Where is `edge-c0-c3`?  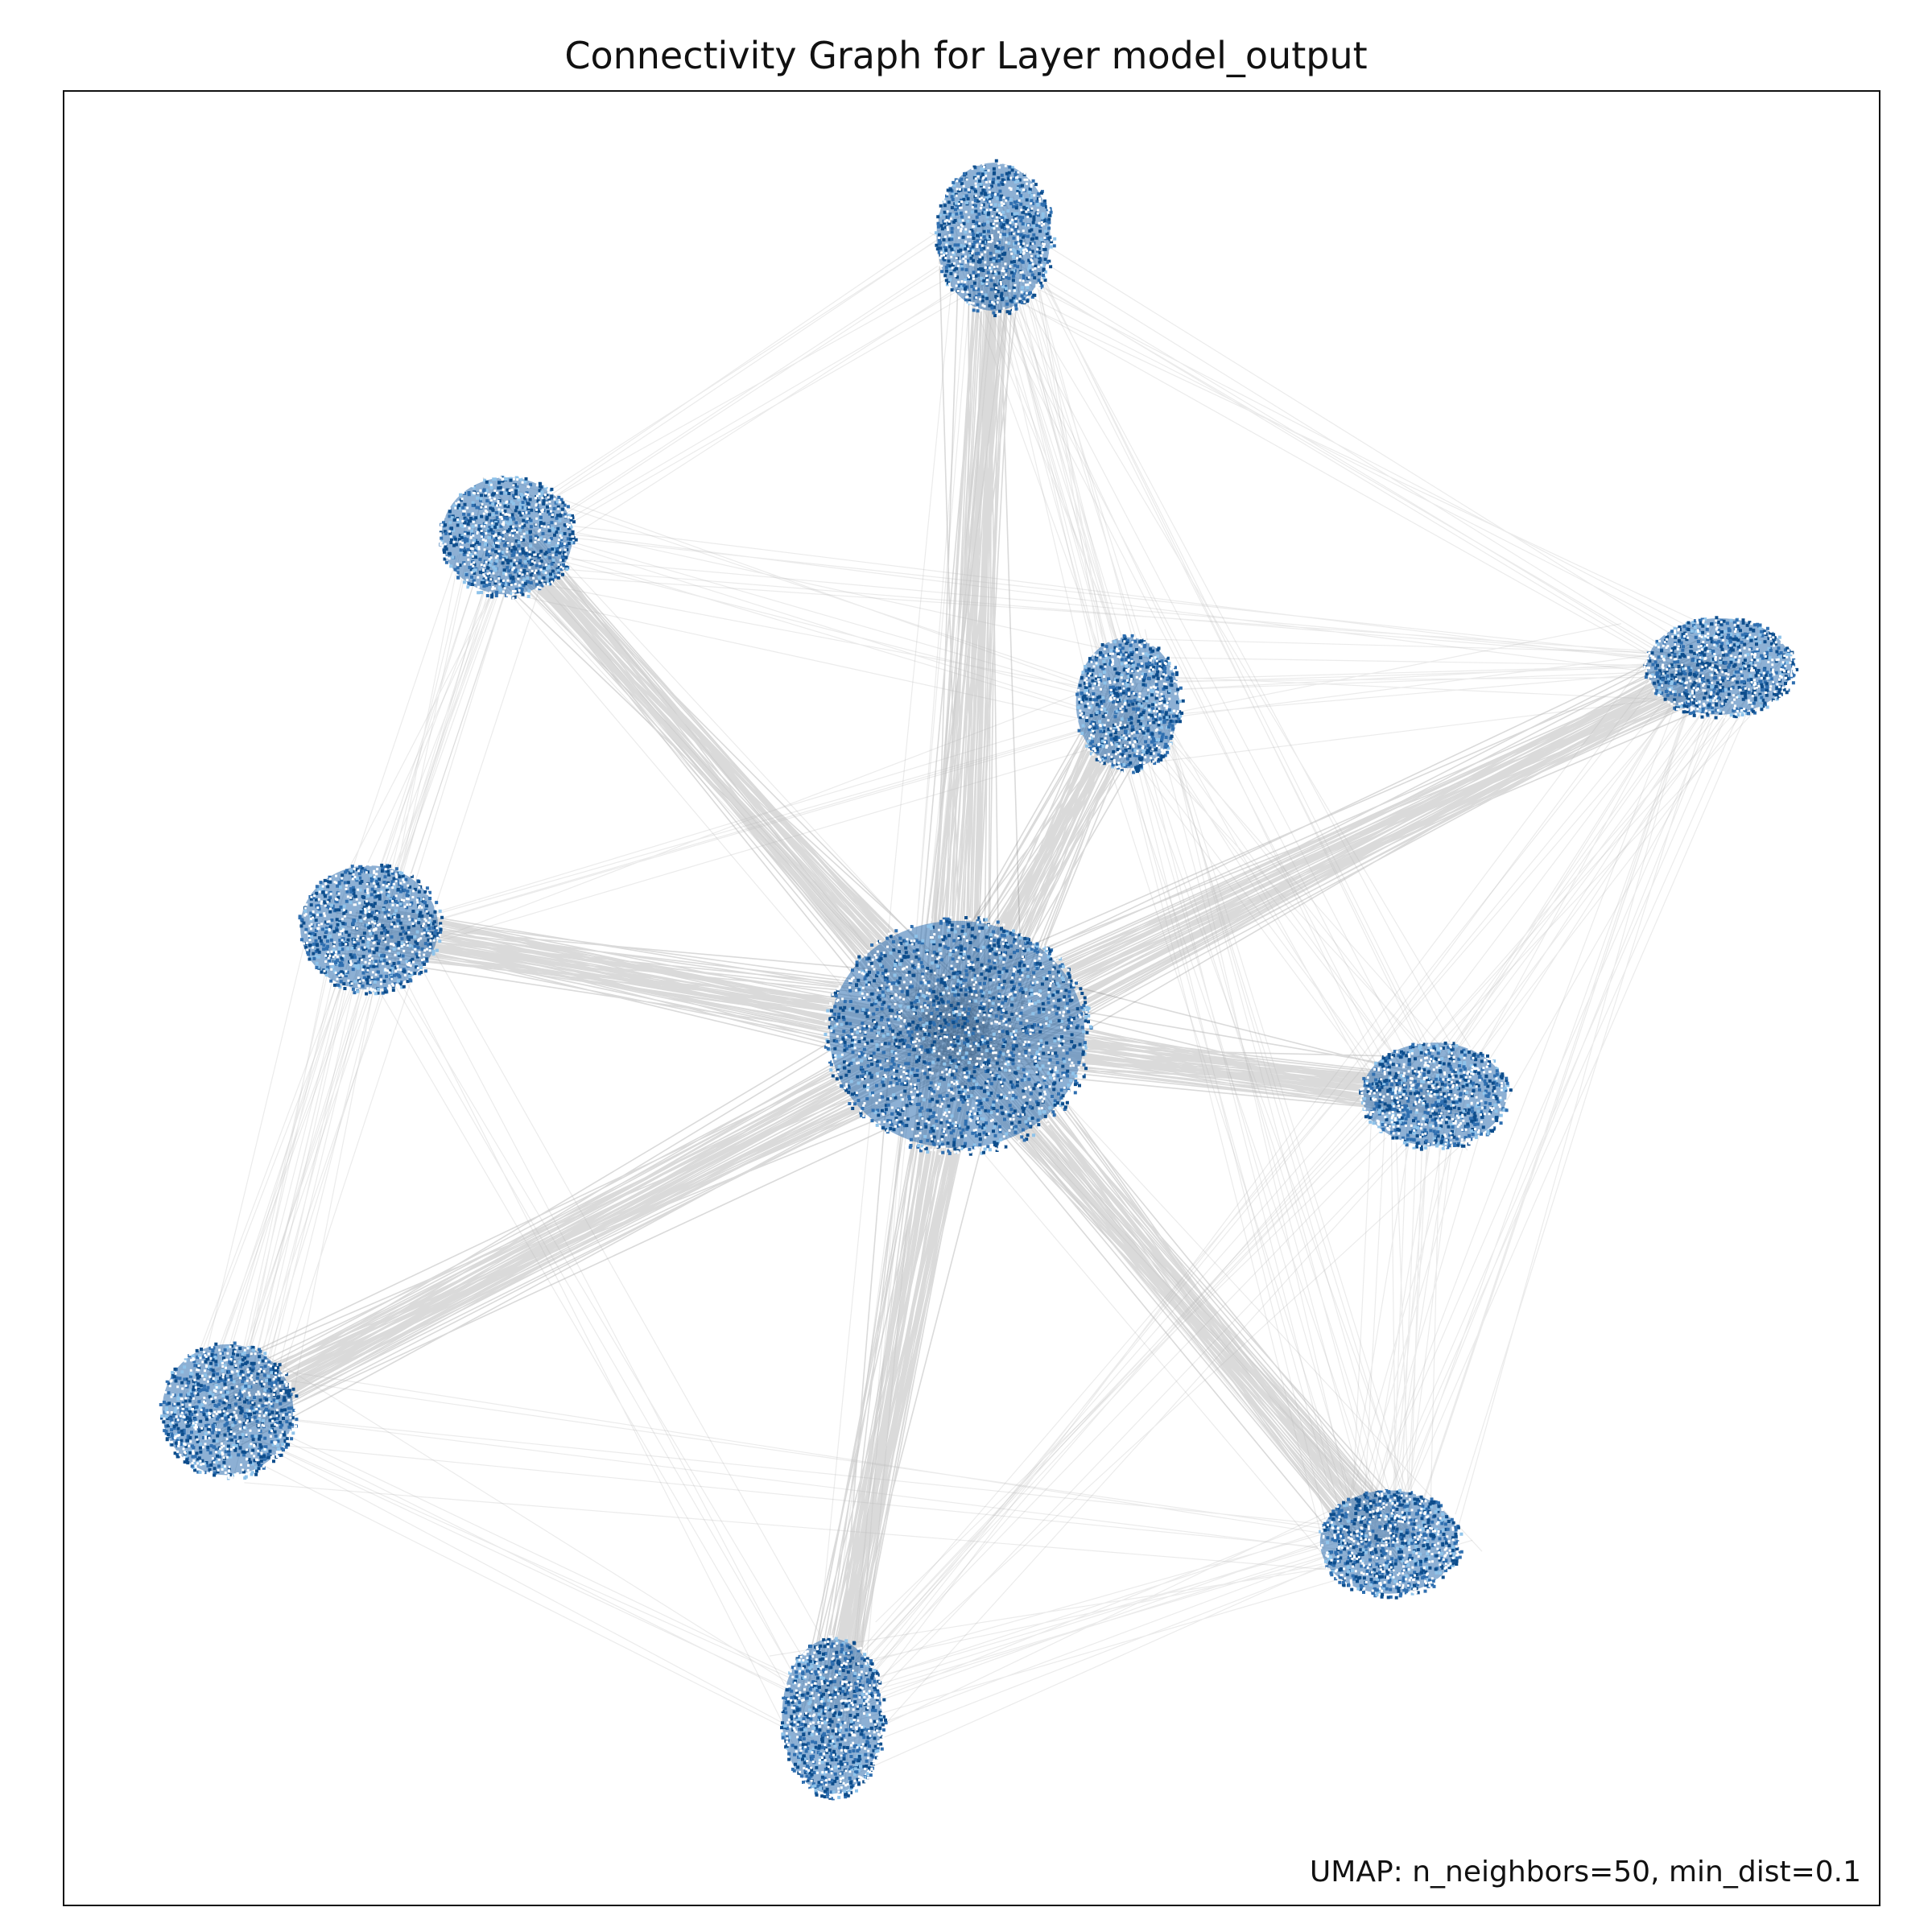
edge-c0-c3 is located at coordinates (1028, 875).